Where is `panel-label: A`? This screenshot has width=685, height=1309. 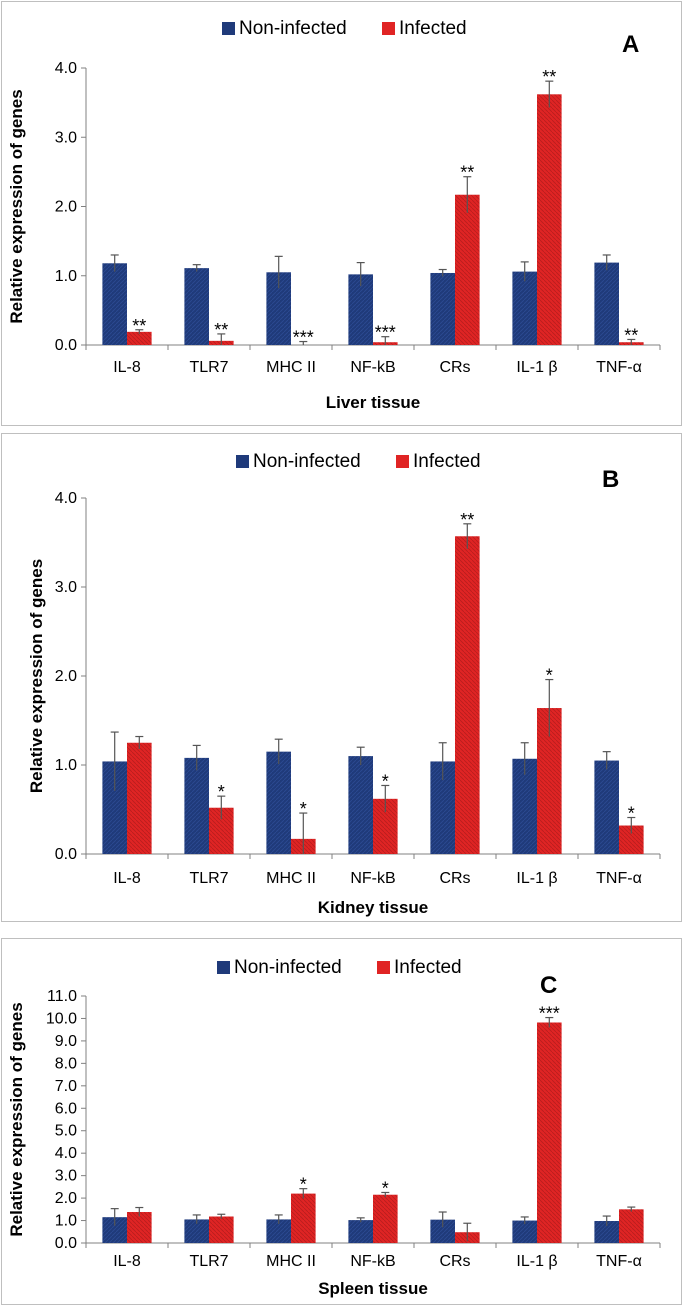
panel-label: A is located at coordinates (630, 44).